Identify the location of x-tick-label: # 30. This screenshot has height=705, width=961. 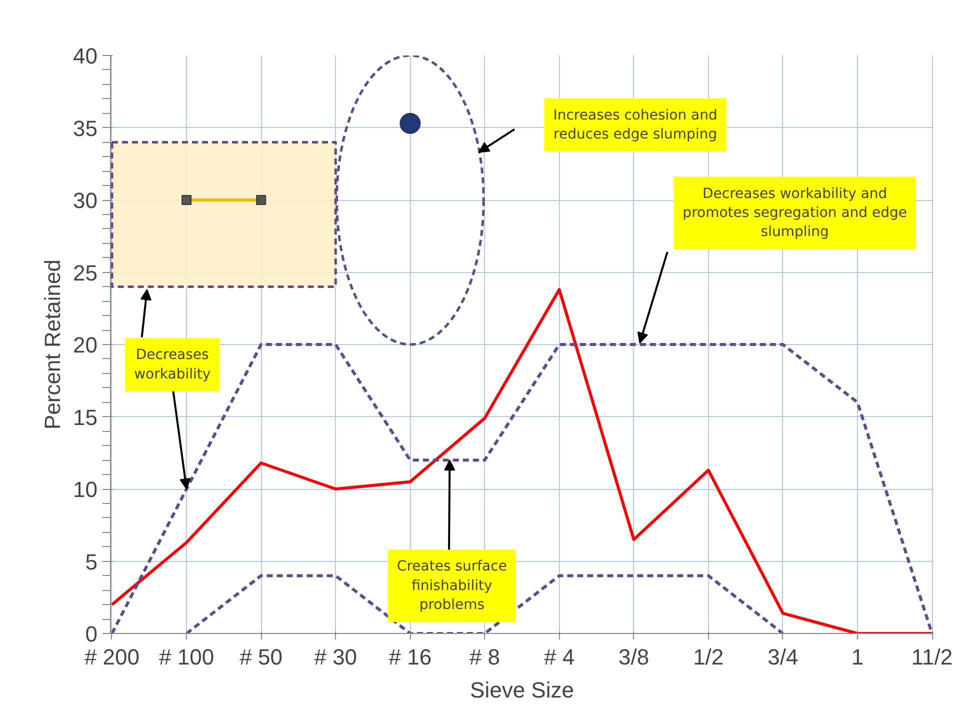
(336, 657).